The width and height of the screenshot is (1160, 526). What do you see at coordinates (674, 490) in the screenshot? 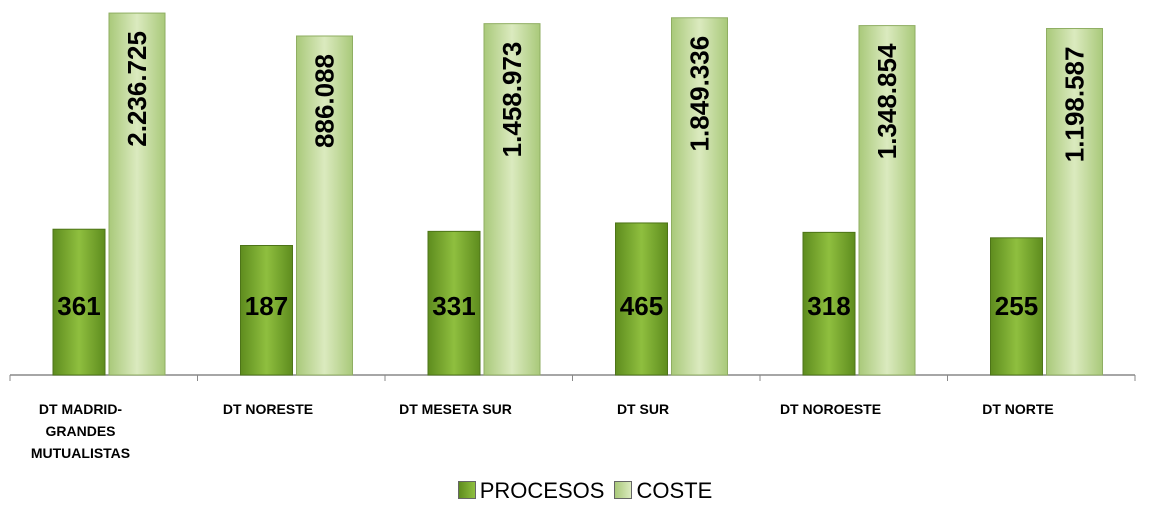
I see `legend-label: COSTE` at bounding box center [674, 490].